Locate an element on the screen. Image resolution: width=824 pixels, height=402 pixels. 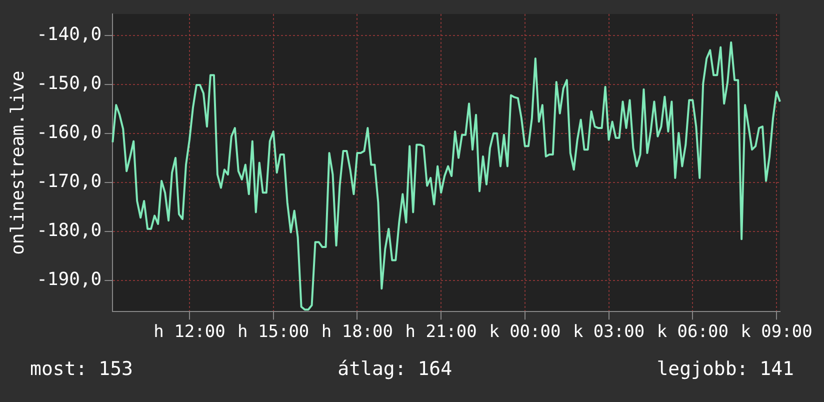
text: legjobb: 141 is located at coordinates (725, 369).